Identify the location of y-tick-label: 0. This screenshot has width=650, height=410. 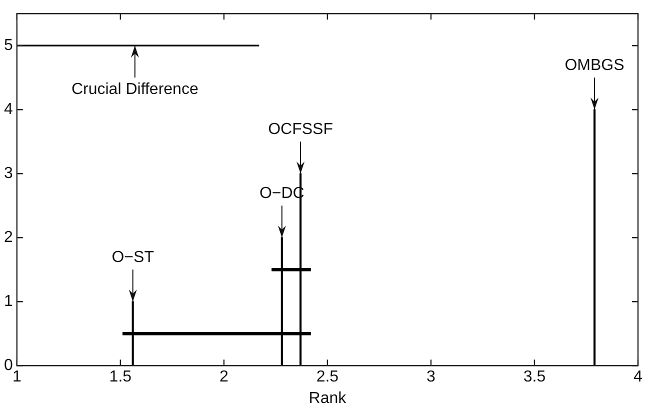
(8, 365).